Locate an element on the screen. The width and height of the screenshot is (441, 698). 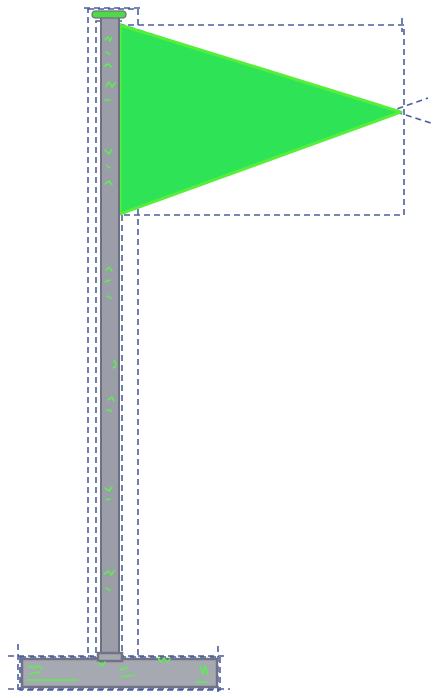
pole-scribbles is located at coordinates (110, 313).